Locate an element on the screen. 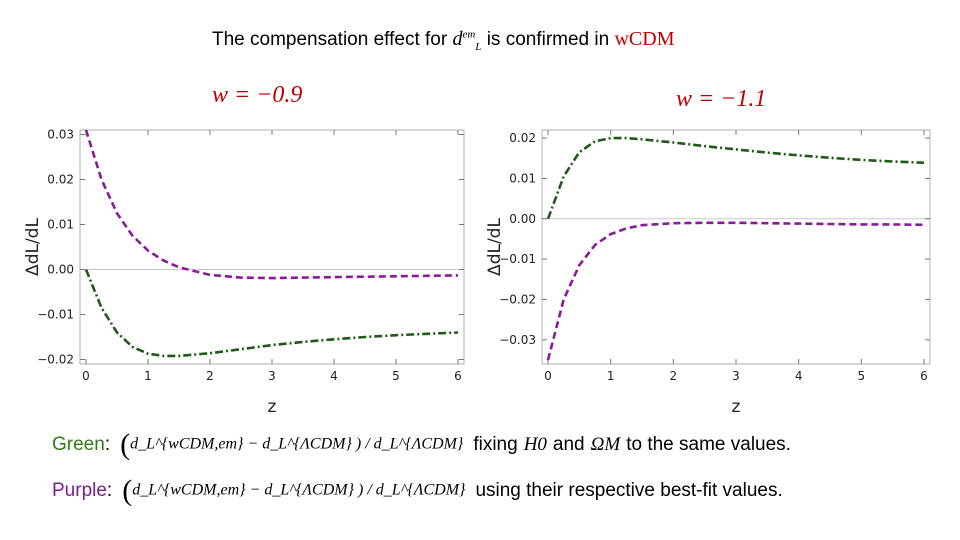 The height and width of the screenshot is (540, 960). y-tick-label: −0.03 is located at coordinates (517, 340).